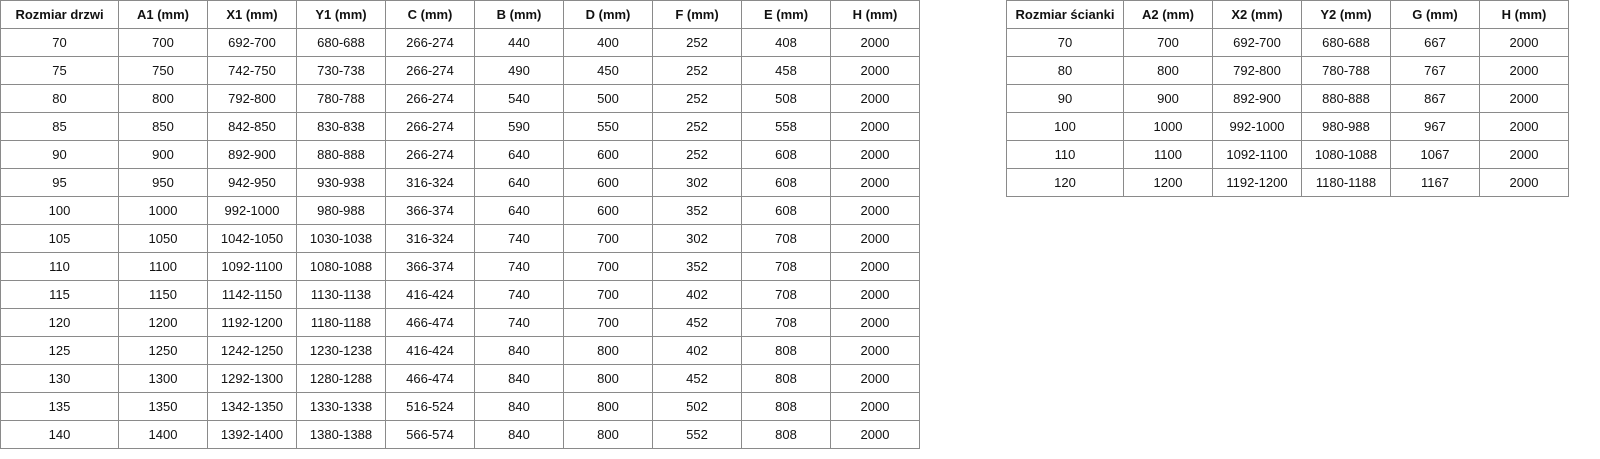 The width and height of the screenshot is (1600, 459). Describe the element at coordinates (875, 14) in the screenshot. I see `column-header: H (mm)` at that location.